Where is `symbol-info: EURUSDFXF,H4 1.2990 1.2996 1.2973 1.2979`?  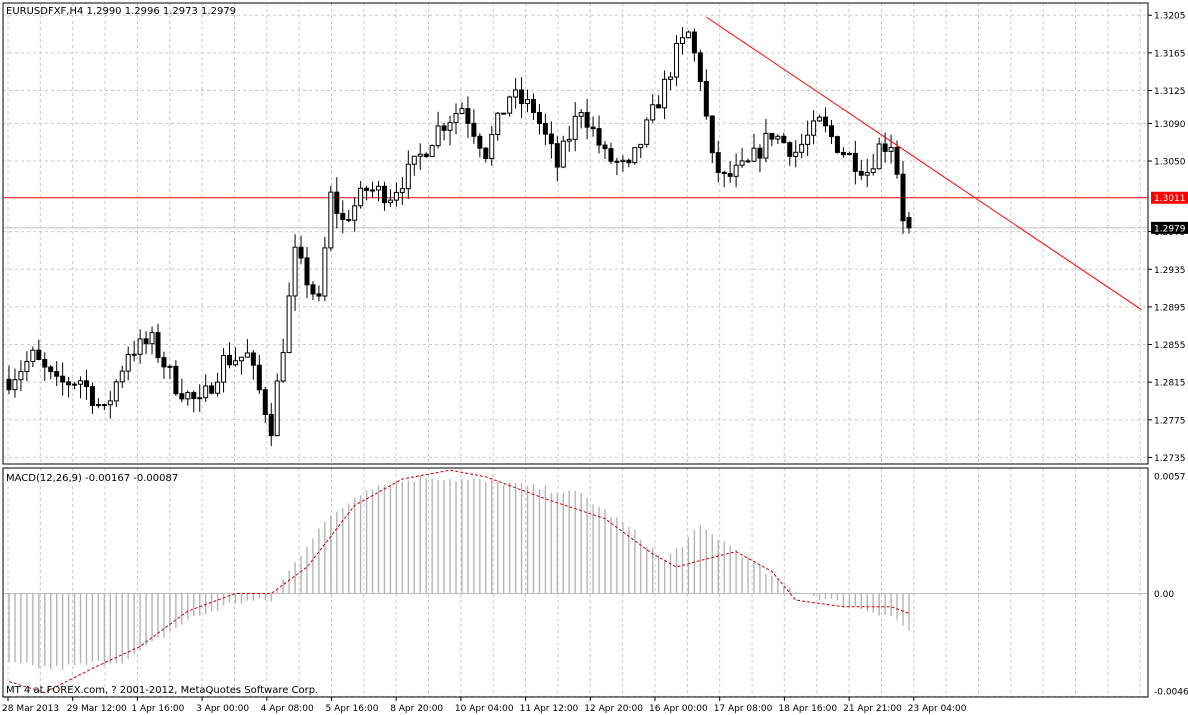
symbol-info: EURUSDFXF,H4 1.2990 1.2996 1.2973 1.2979 is located at coordinates (121, 11).